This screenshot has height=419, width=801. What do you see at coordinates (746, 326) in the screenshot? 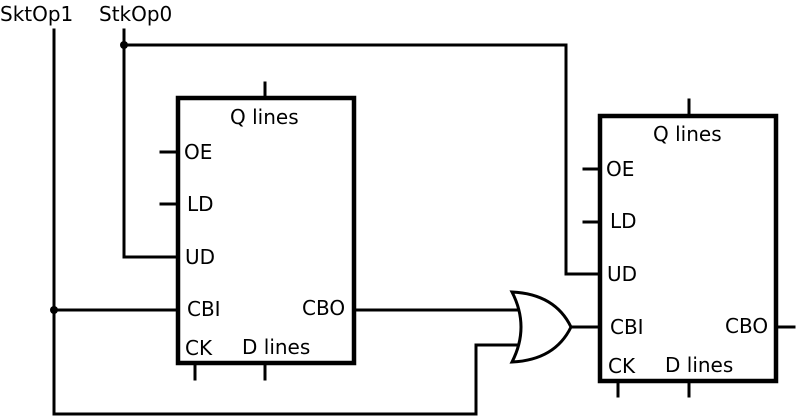
I see `right-cbo-label: CBO` at bounding box center [746, 326].